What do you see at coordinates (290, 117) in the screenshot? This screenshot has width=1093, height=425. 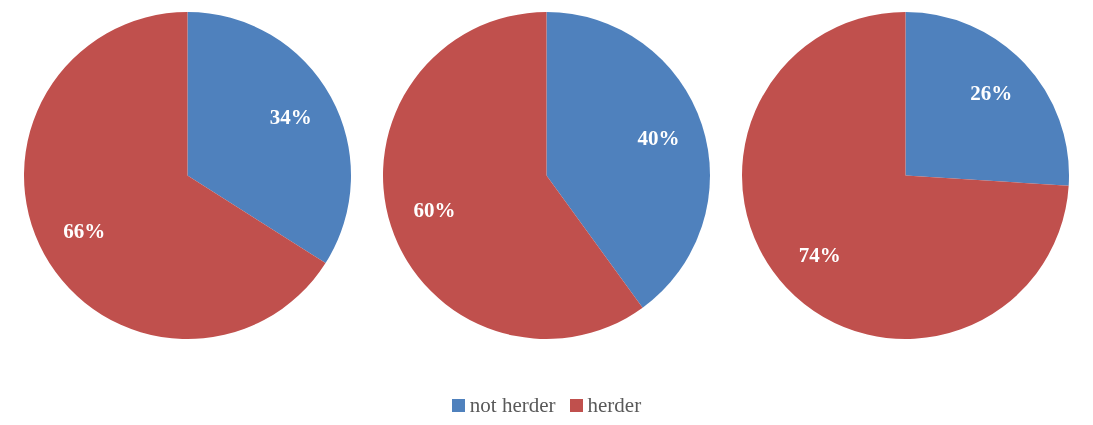 I see `data-label: 34%` at bounding box center [290, 117].